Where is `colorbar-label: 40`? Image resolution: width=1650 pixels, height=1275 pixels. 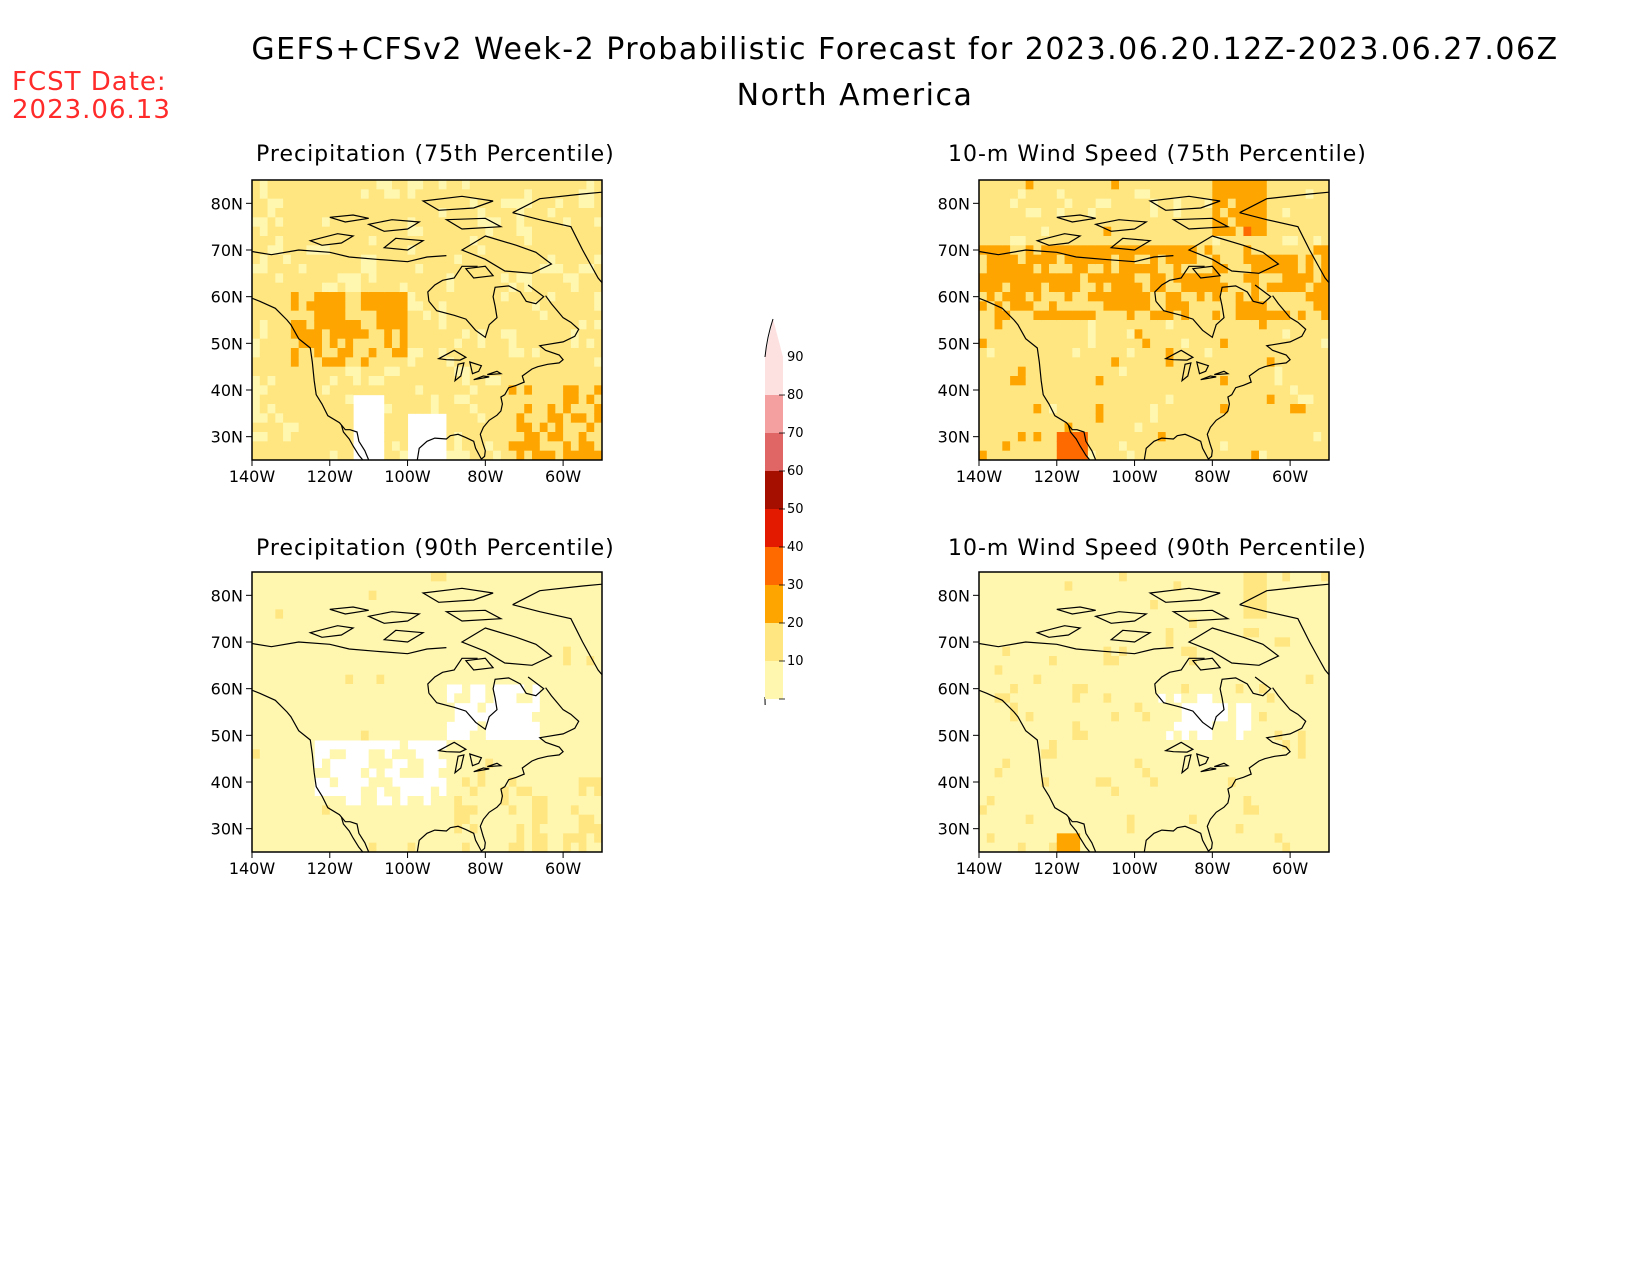
colorbar-label: 40 is located at coordinates (795, 547).